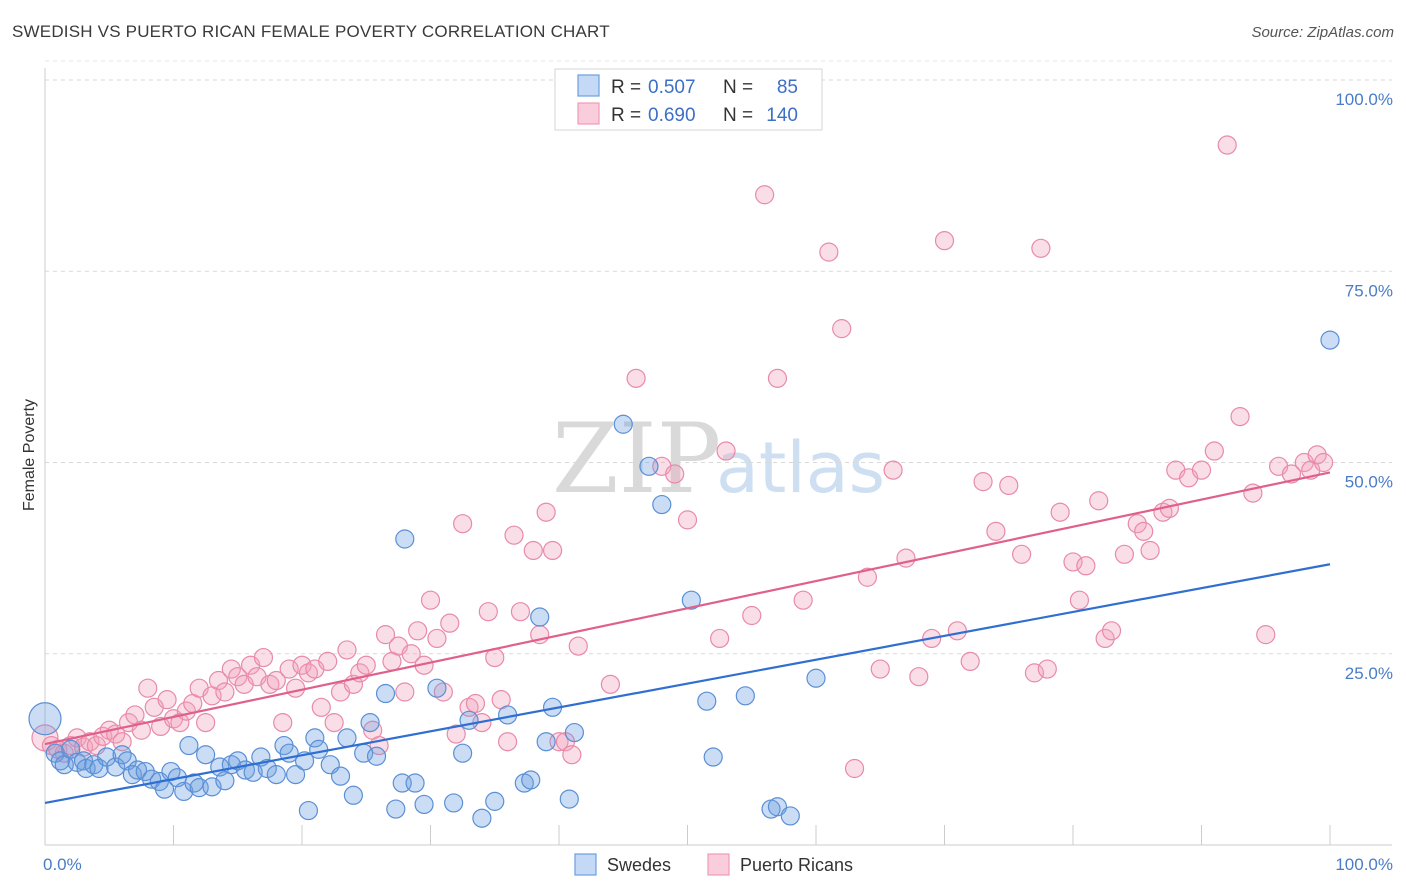 The image size is (1406, 892). I want to click on legend-n-value: 140, so click(782, 115).